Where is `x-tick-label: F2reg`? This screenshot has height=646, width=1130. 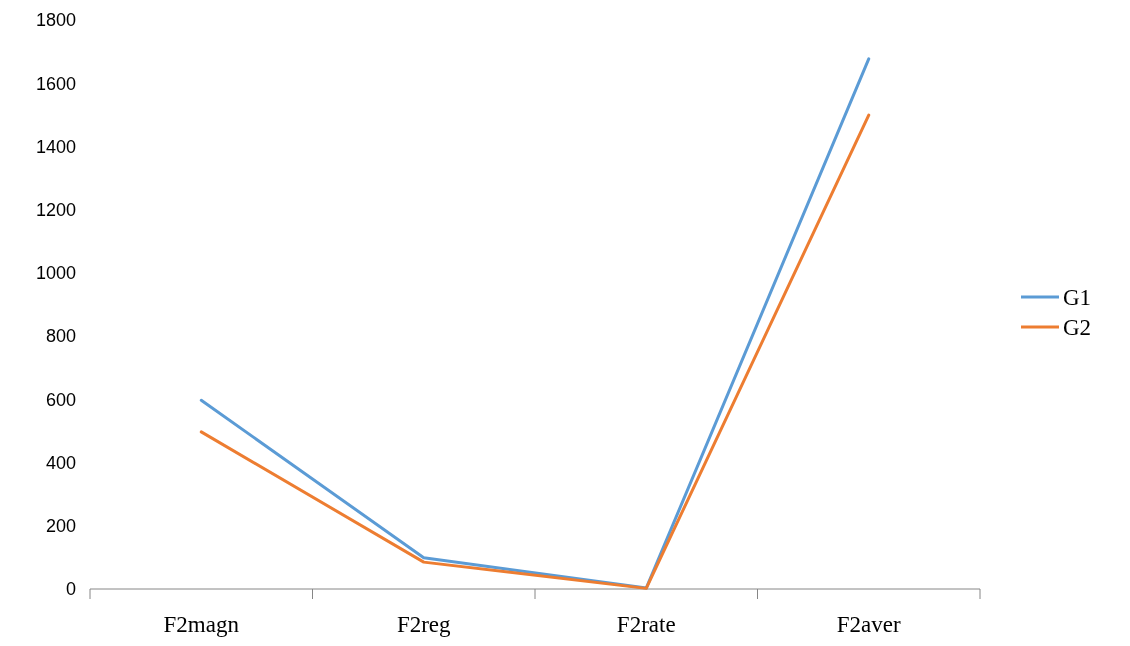 x-tick-label: F2reg is located at coordinates (424, 624).